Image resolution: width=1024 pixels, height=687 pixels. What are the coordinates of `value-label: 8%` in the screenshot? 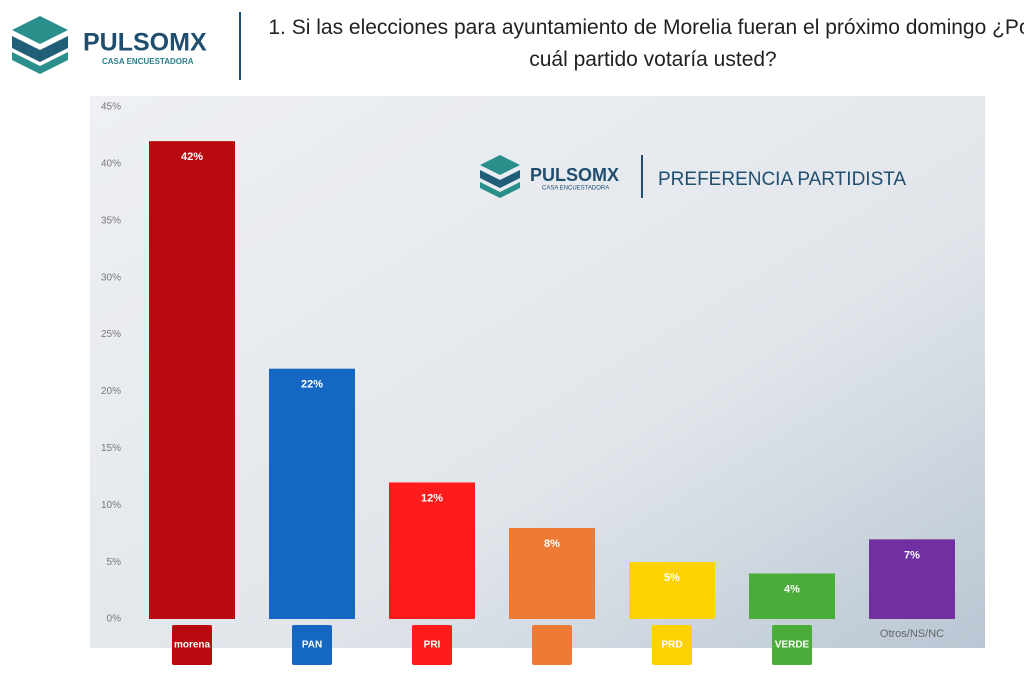 It's located at (552, 544).